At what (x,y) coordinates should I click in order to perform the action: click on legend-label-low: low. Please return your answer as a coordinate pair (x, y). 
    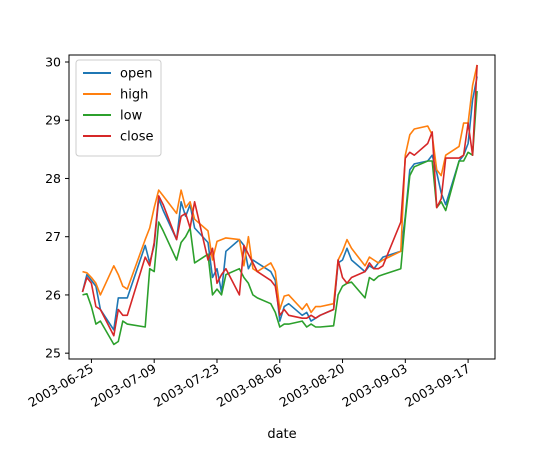
    Looking at the image, I should click on (131, 116).